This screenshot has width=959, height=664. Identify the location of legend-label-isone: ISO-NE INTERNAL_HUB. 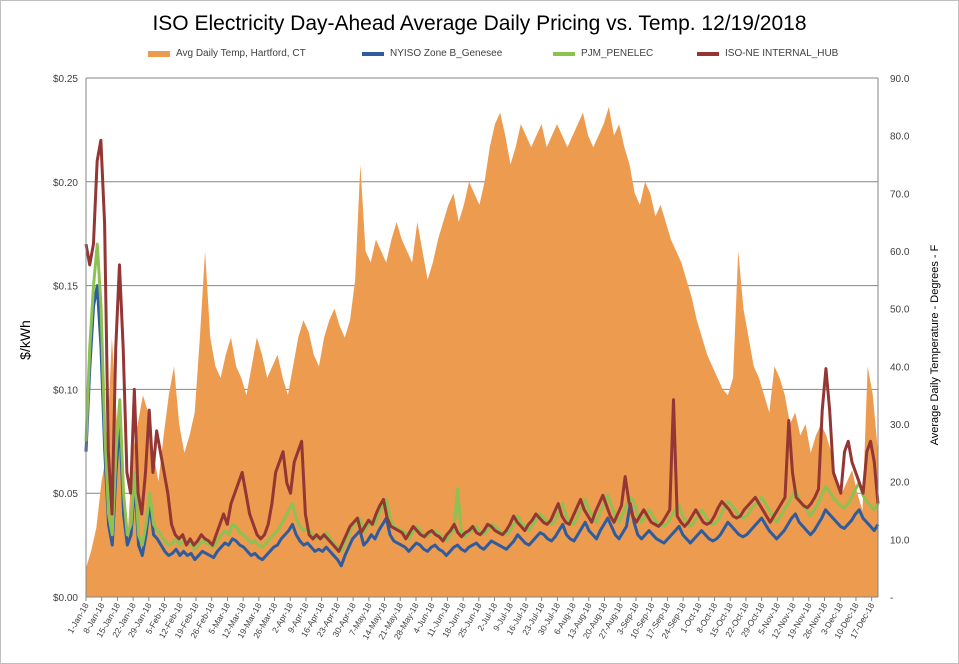
(782, 53).